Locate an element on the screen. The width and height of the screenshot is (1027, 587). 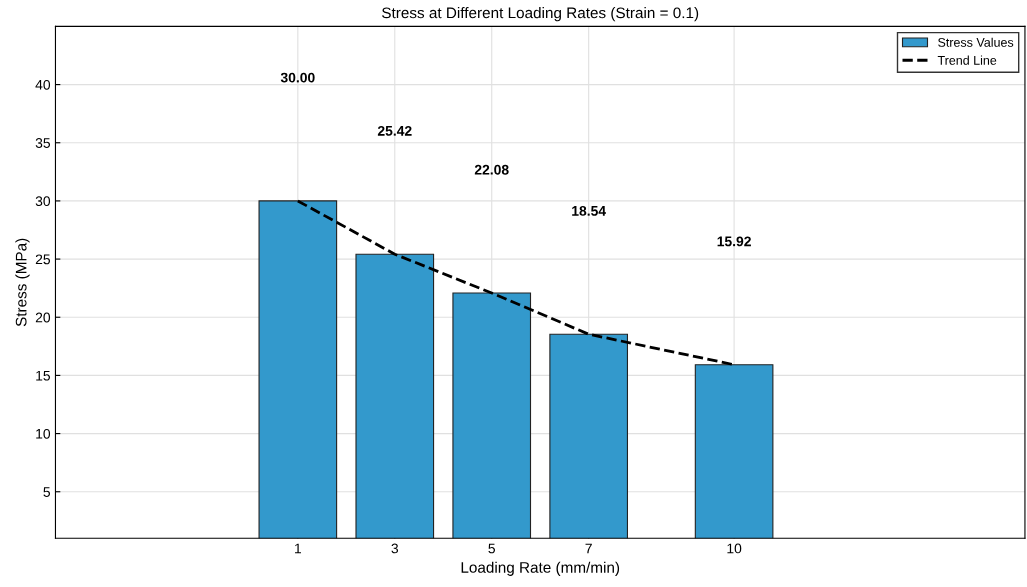
text: 22.08 is located at coordinates (491, 169).